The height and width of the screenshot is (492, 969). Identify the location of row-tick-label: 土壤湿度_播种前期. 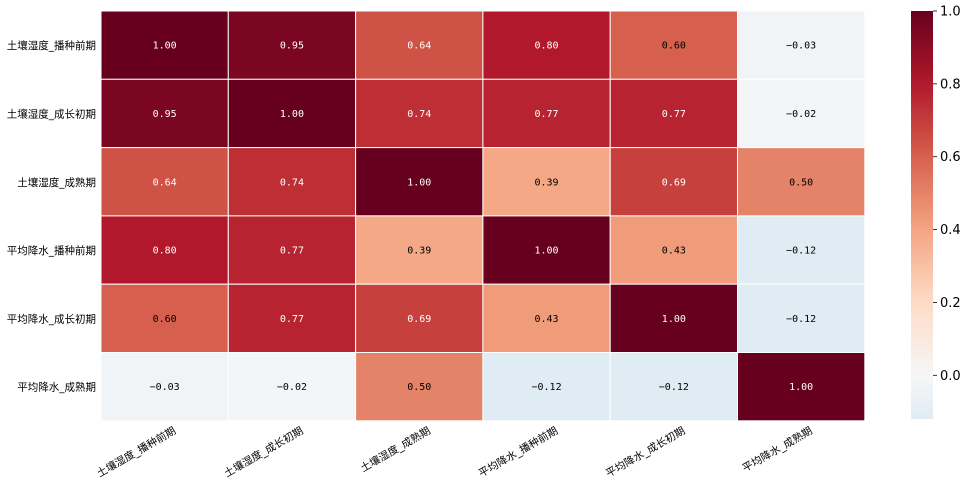
(51, 45).